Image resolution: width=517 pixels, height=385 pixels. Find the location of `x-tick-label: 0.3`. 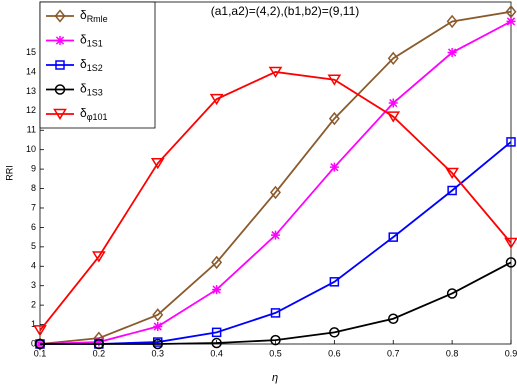

x-tick-label: 0.3 is located at coordinates (157, 353).